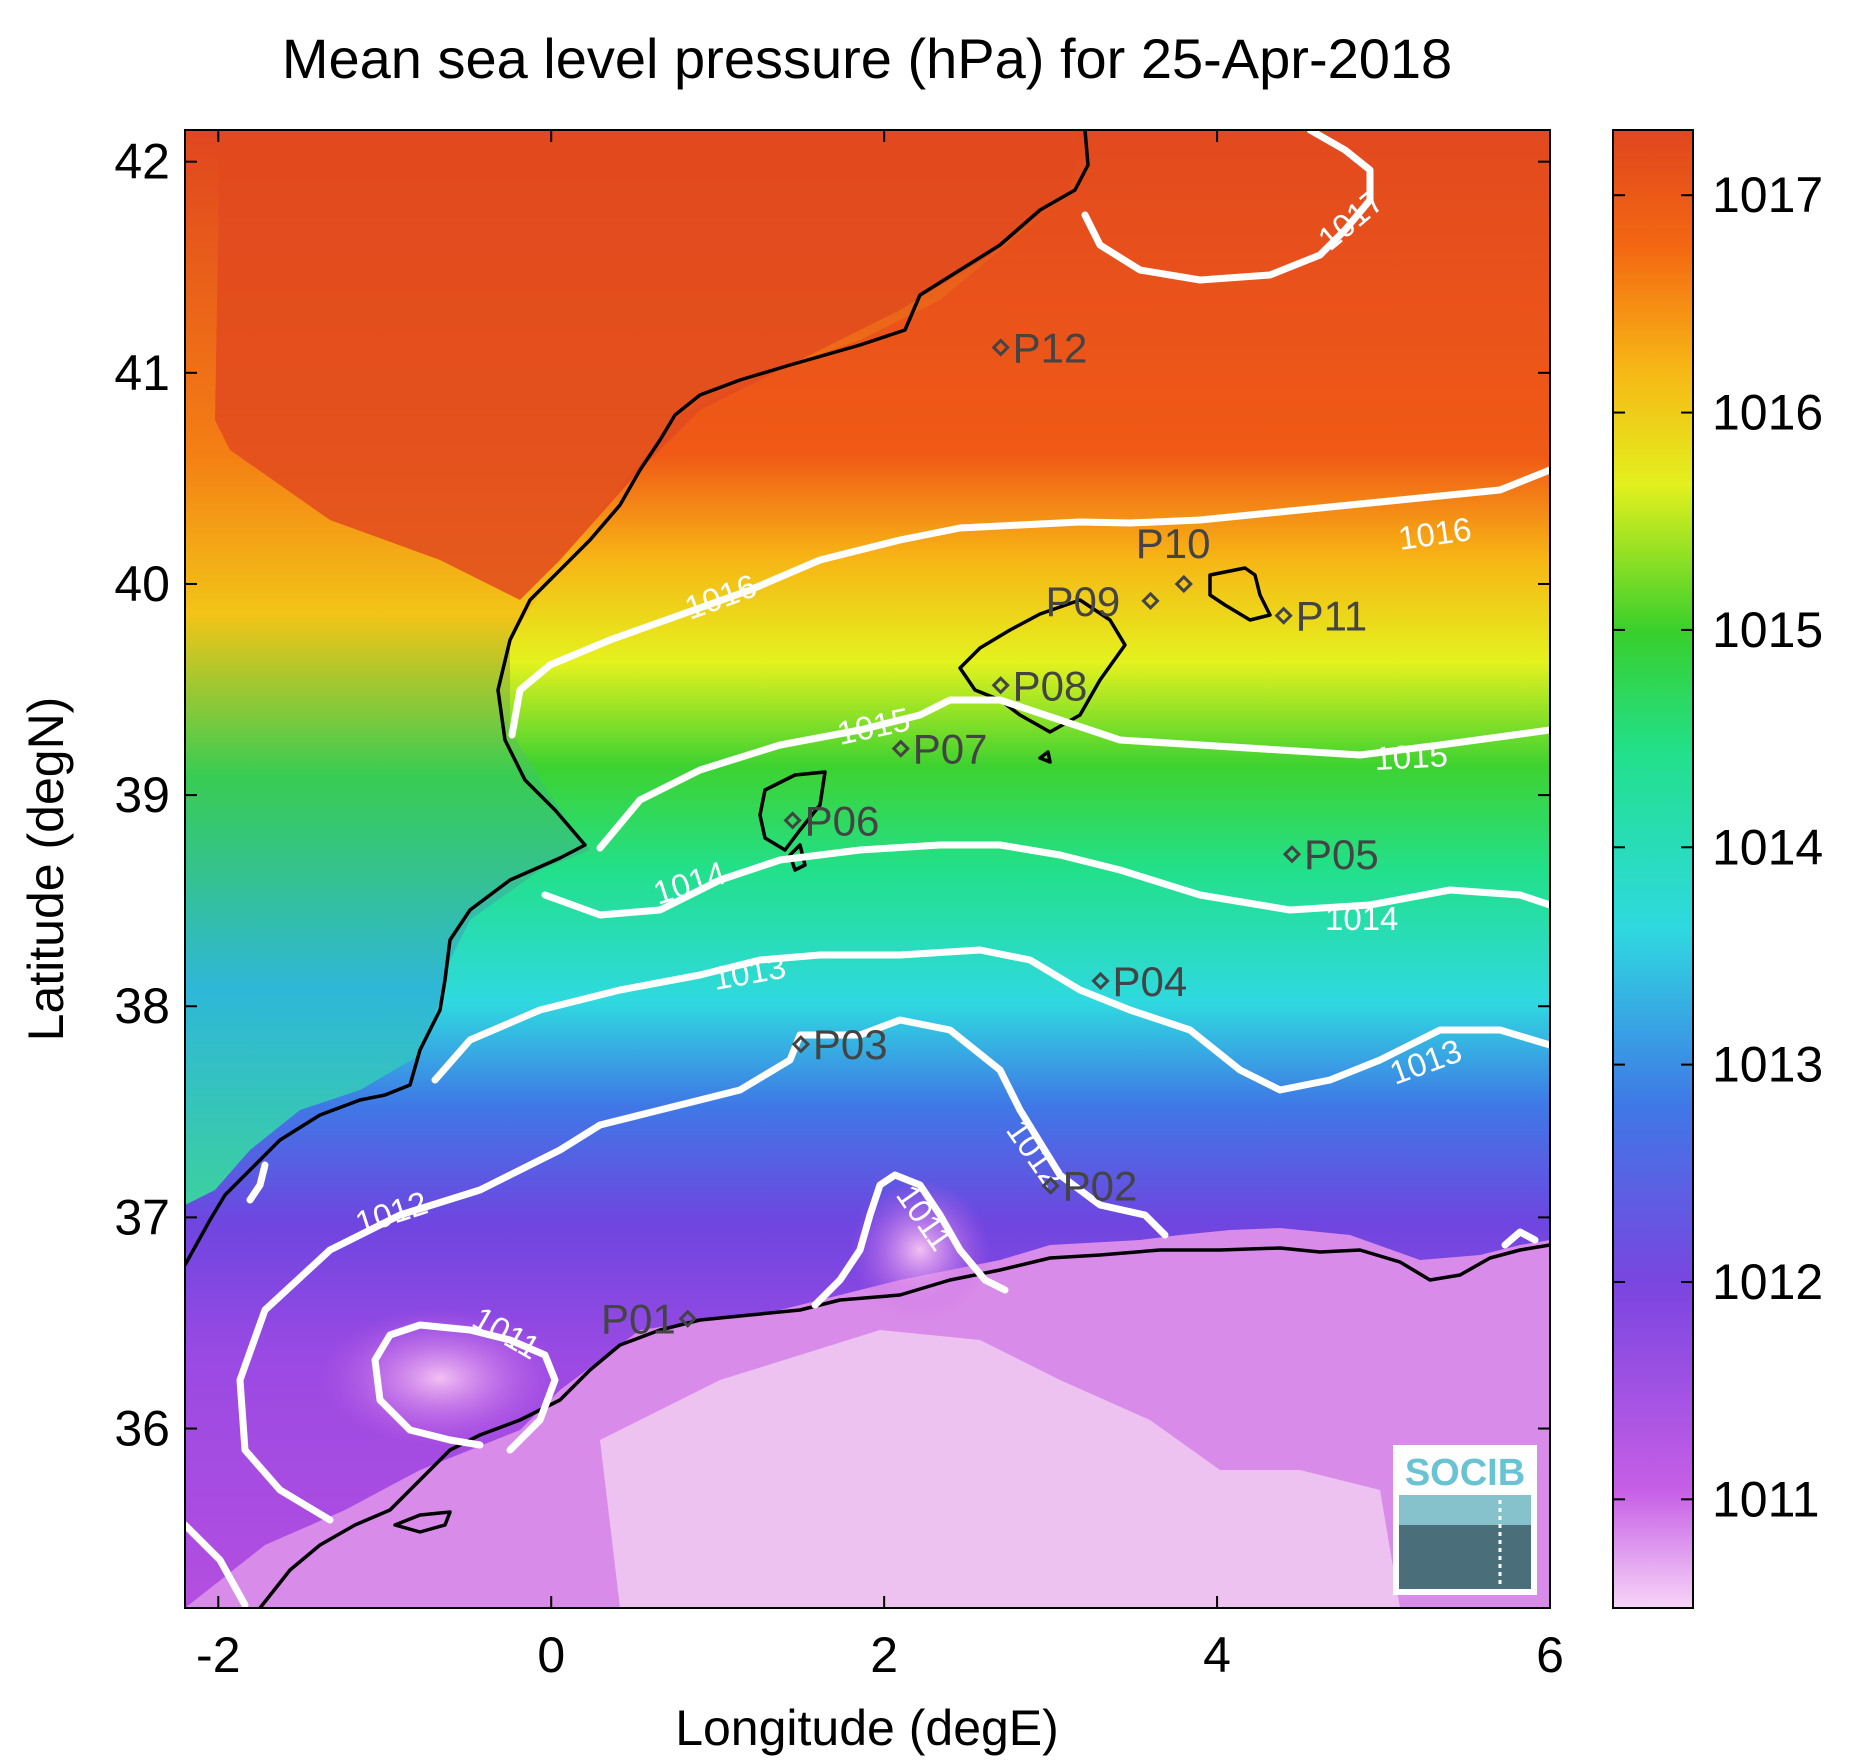 The width and height of the screenshot is (1854, 1763). Describe the element at coordinates (900, 748) in the screenshot. I see `station-marker-p07` at that location.